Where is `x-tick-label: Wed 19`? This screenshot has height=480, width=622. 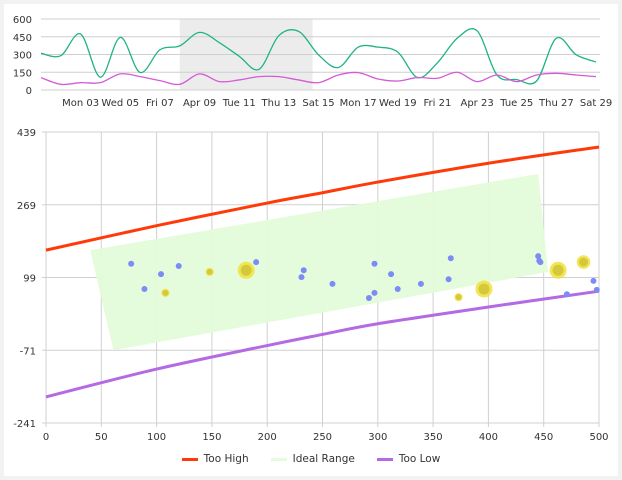 x-tick-label: Wed 19 is located at coordinates (398, 103).